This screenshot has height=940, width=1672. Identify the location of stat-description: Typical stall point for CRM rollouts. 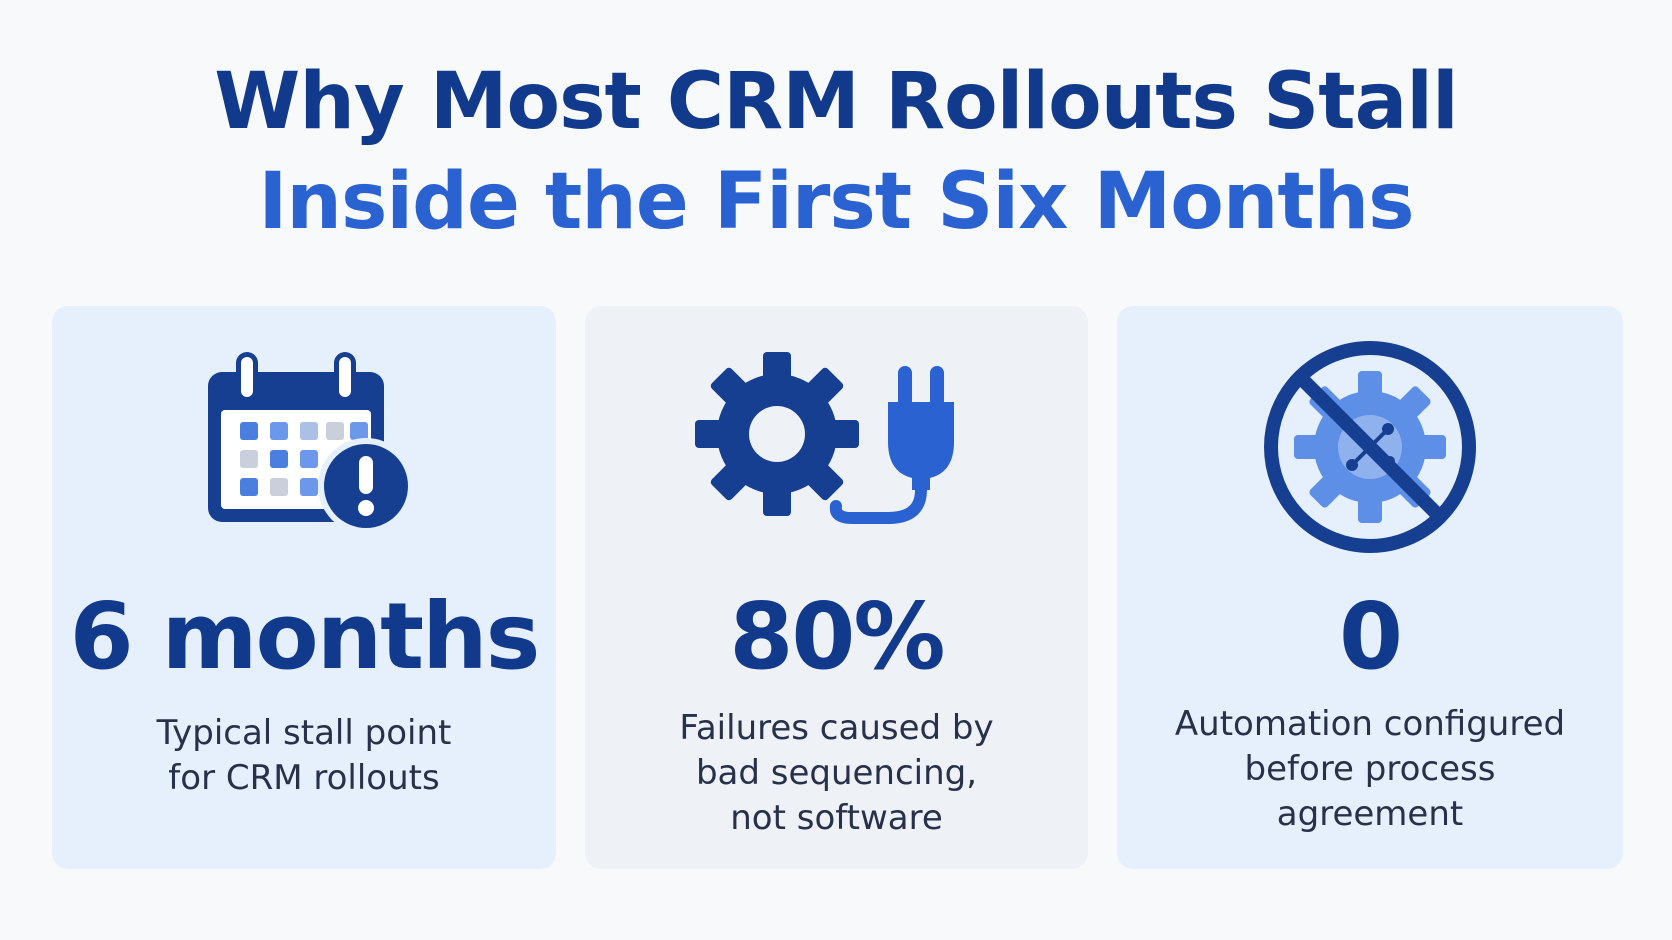
(304, 756).